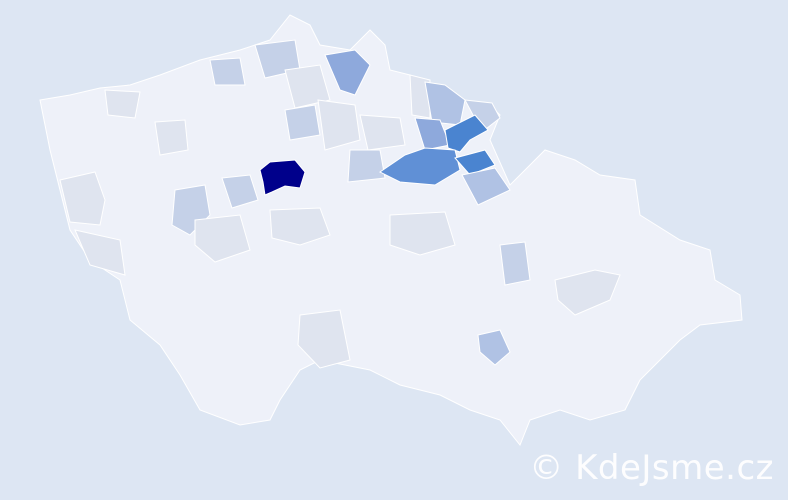 The width and height of the screenshot is (788, 500). I want to click on watermark: © KdeJsme.cz, so click(651, 468).